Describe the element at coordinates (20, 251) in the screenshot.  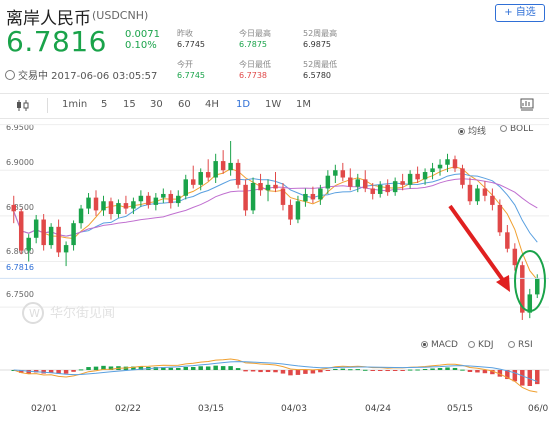
I see `y-tick-label: 6.8000` at that location.